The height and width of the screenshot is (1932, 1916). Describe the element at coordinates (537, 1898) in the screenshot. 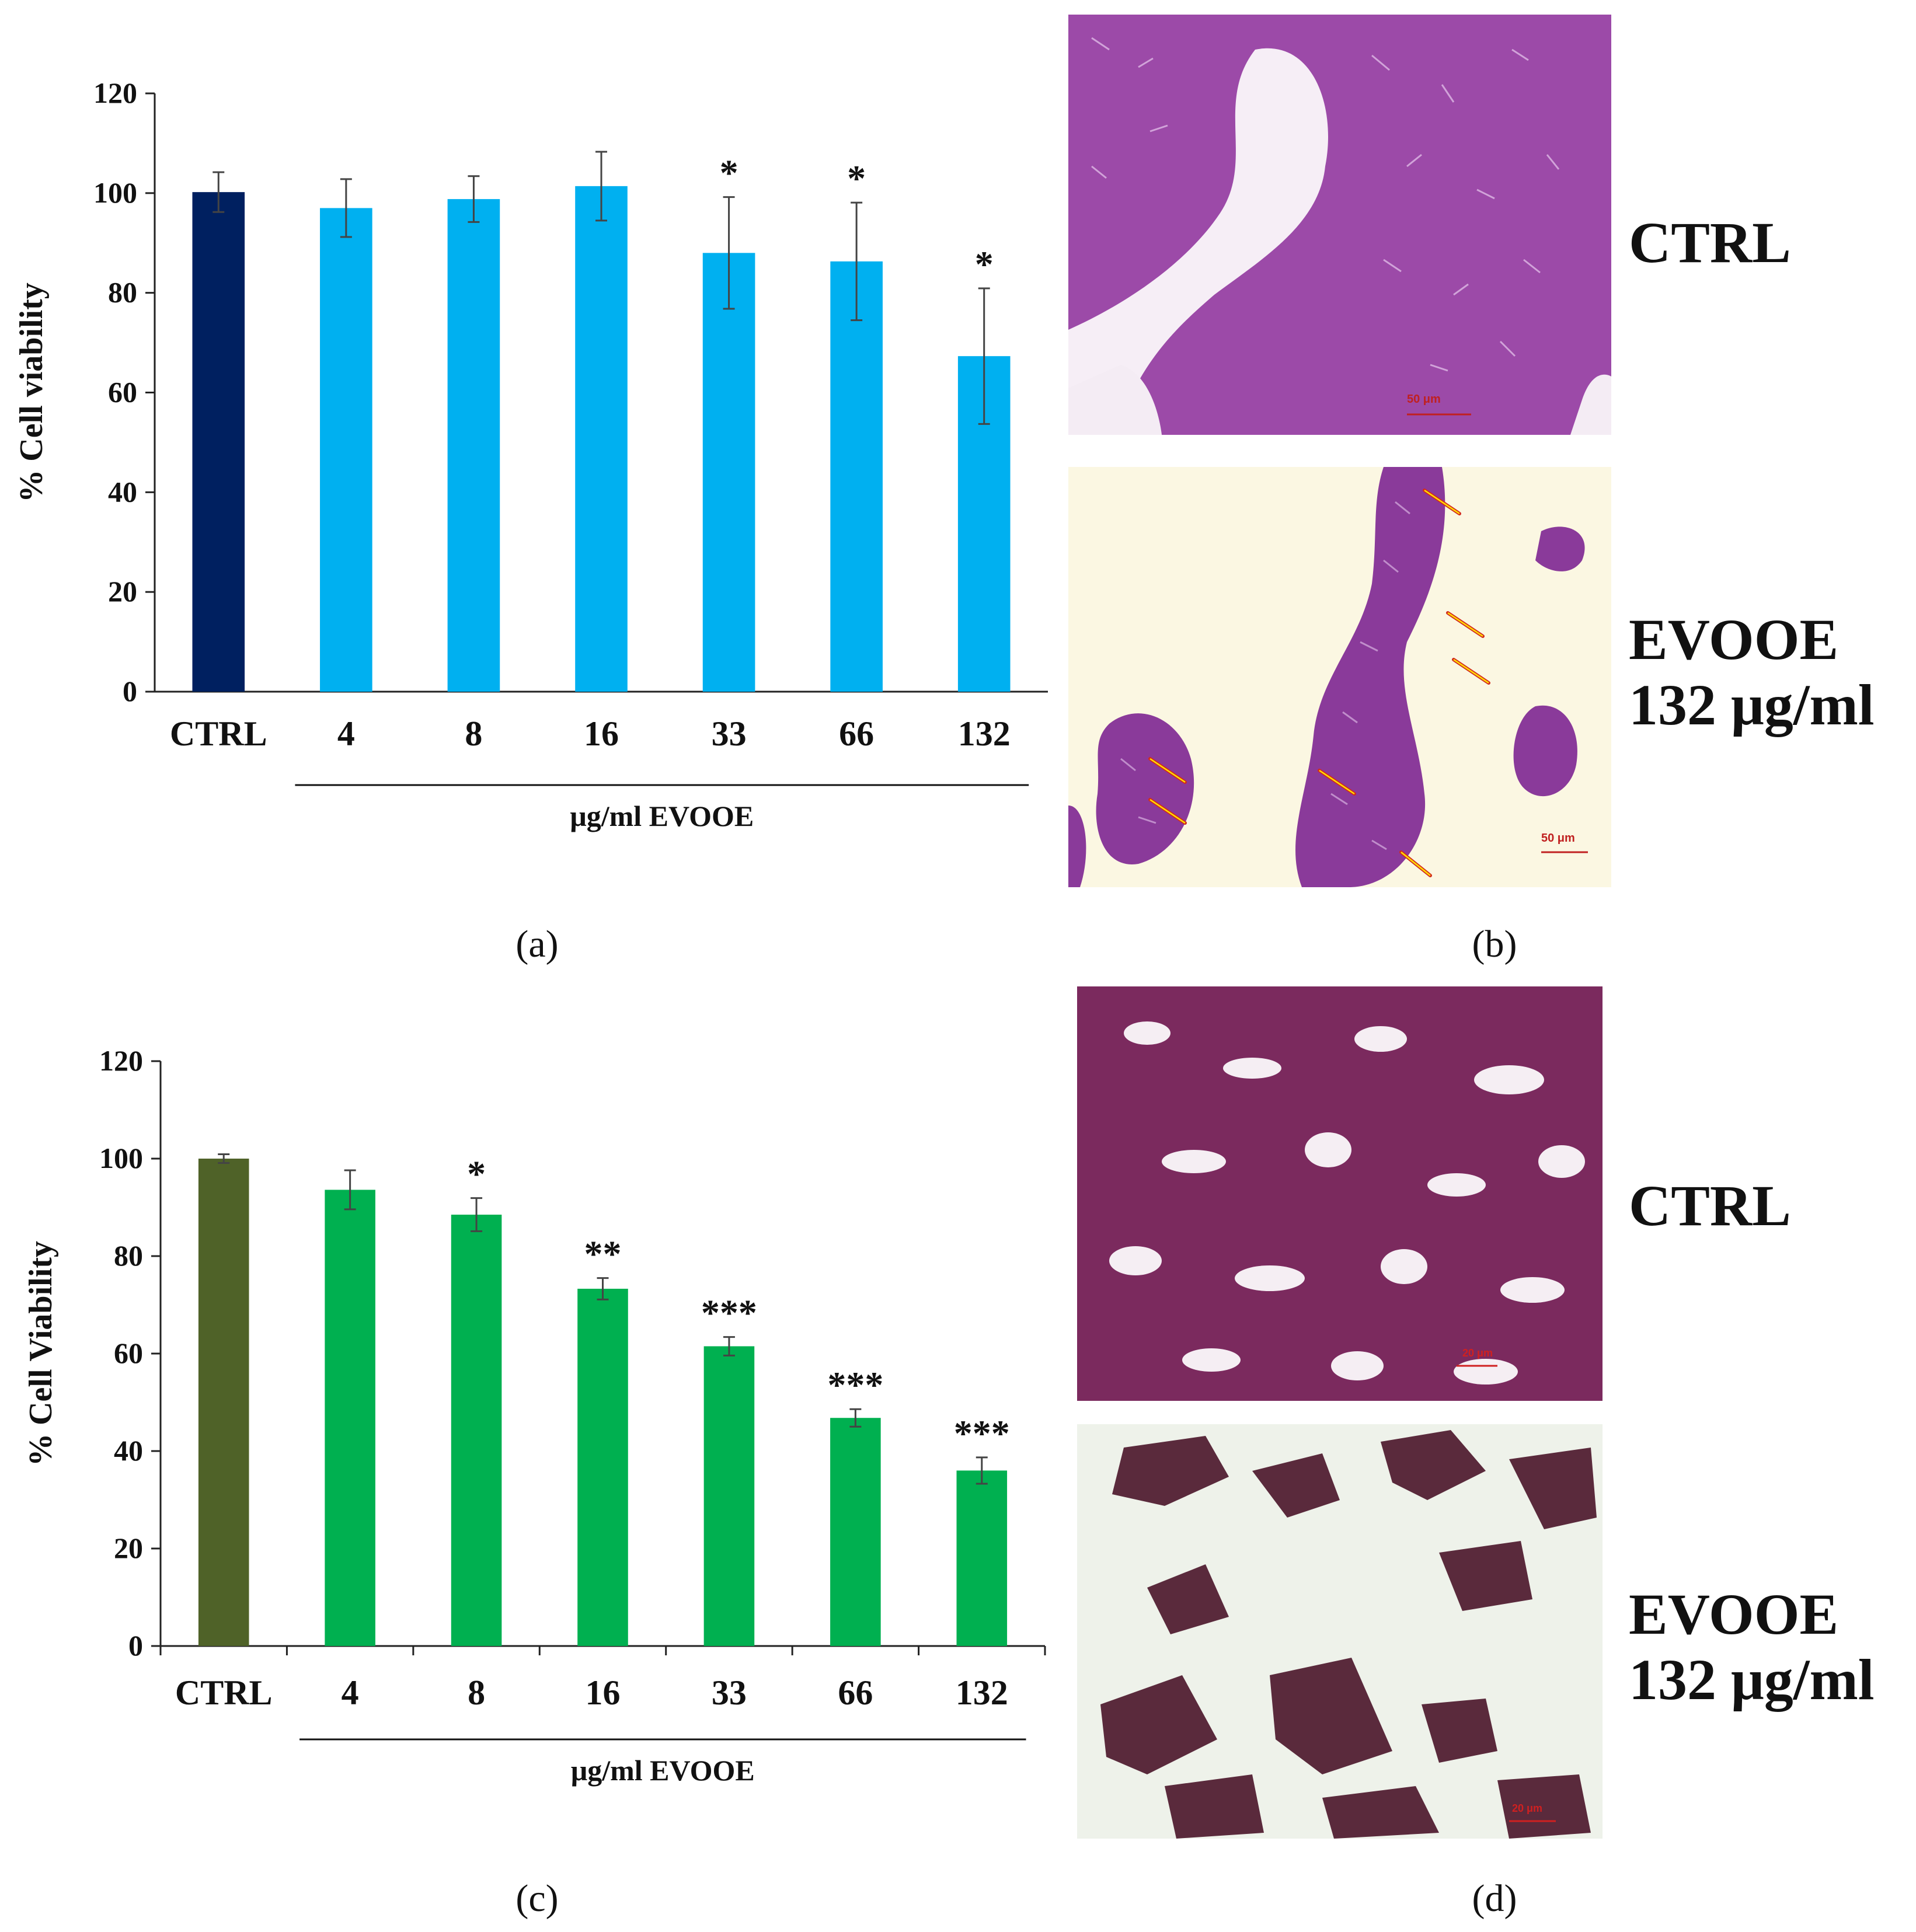

I see `panel-letter-c: (c)` at that location.